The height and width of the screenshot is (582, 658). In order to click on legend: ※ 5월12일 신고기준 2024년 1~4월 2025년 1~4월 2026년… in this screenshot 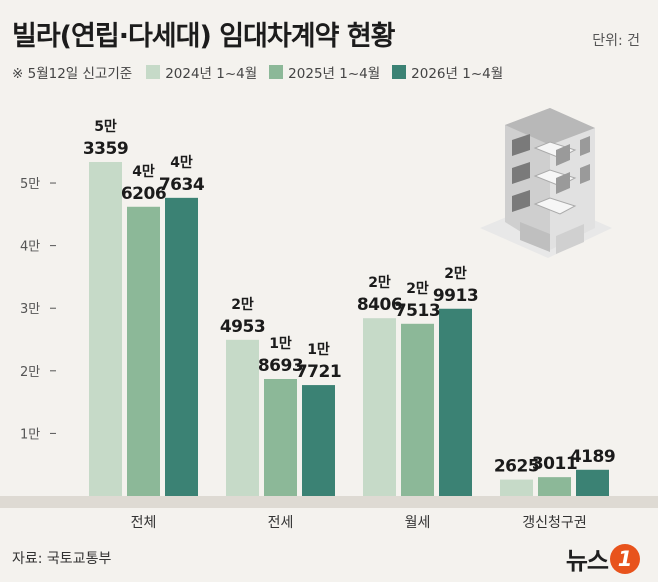, I will do `click(263, 72)`.